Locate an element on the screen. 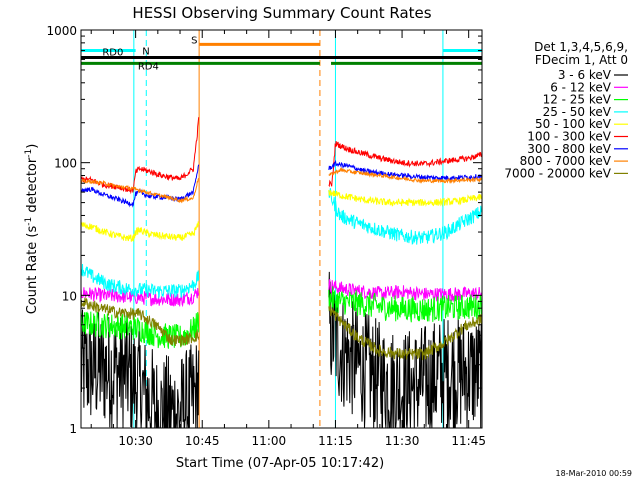  flag-label-n: N is located at coordinates (145, 52).